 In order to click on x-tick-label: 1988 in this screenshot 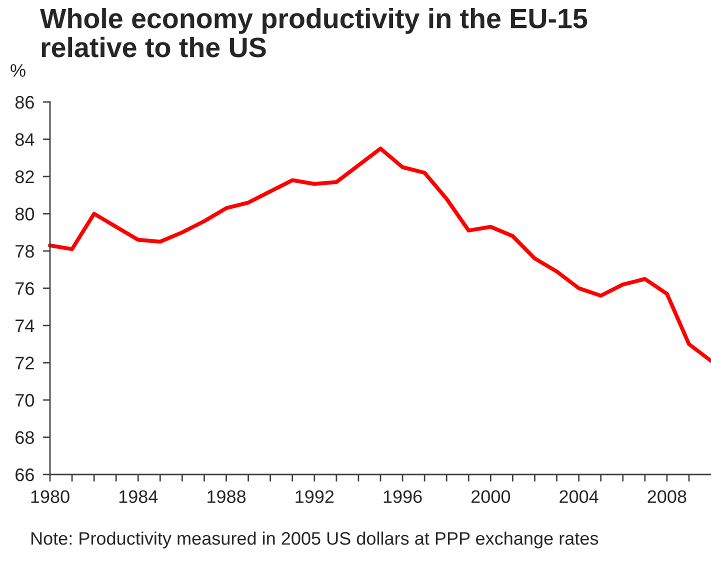, I will do `click(227, 497)`.